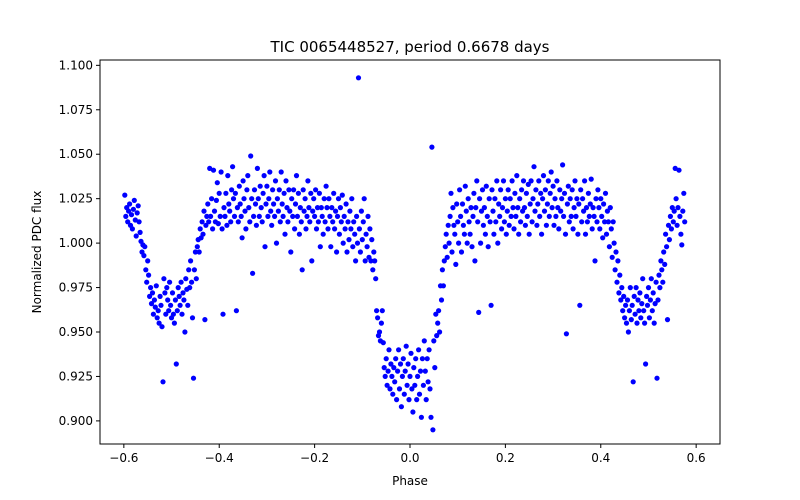 The height and width of the screenshot is (500, 800). I want to click on x-tick-label: 0.6, so click(696, 458).